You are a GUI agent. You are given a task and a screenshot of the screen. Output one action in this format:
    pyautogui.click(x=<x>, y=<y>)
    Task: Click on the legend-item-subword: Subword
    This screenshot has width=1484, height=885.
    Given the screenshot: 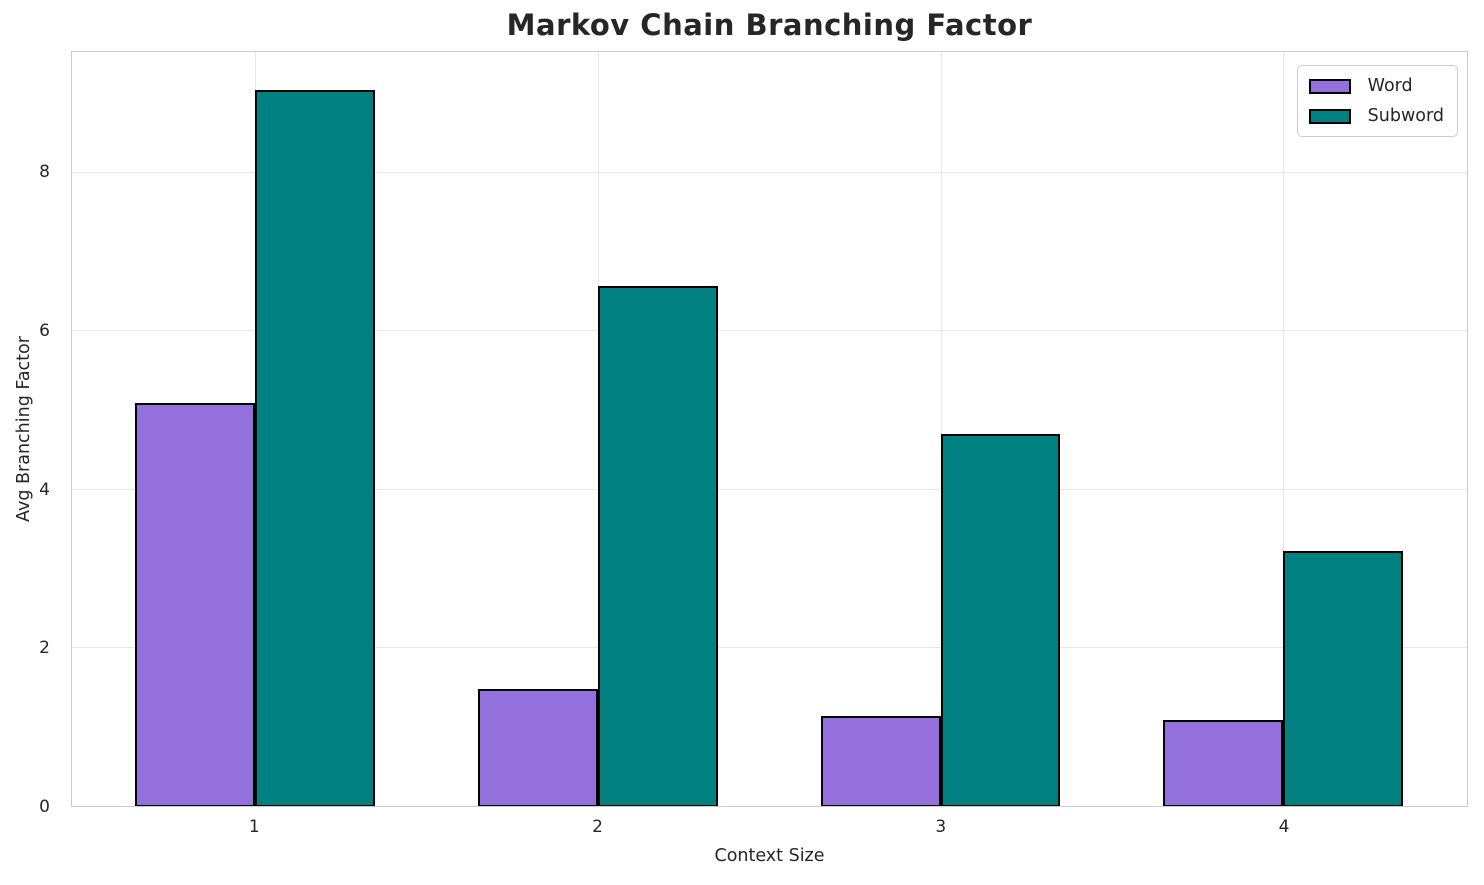 What is the action you would take?
    pyautogui.click(x=1376, y=116)
    